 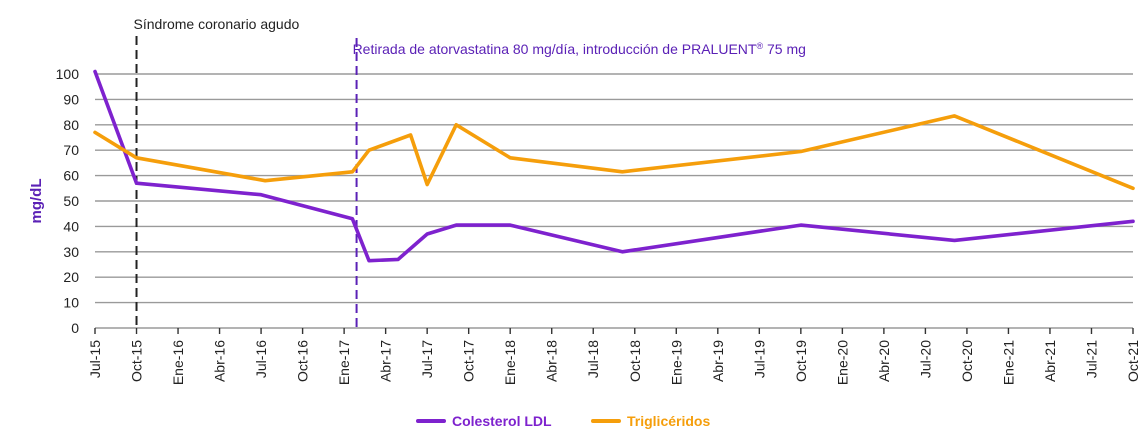 I want to click on x-tick-label: Abr-21, so click(x=1050, y=361).